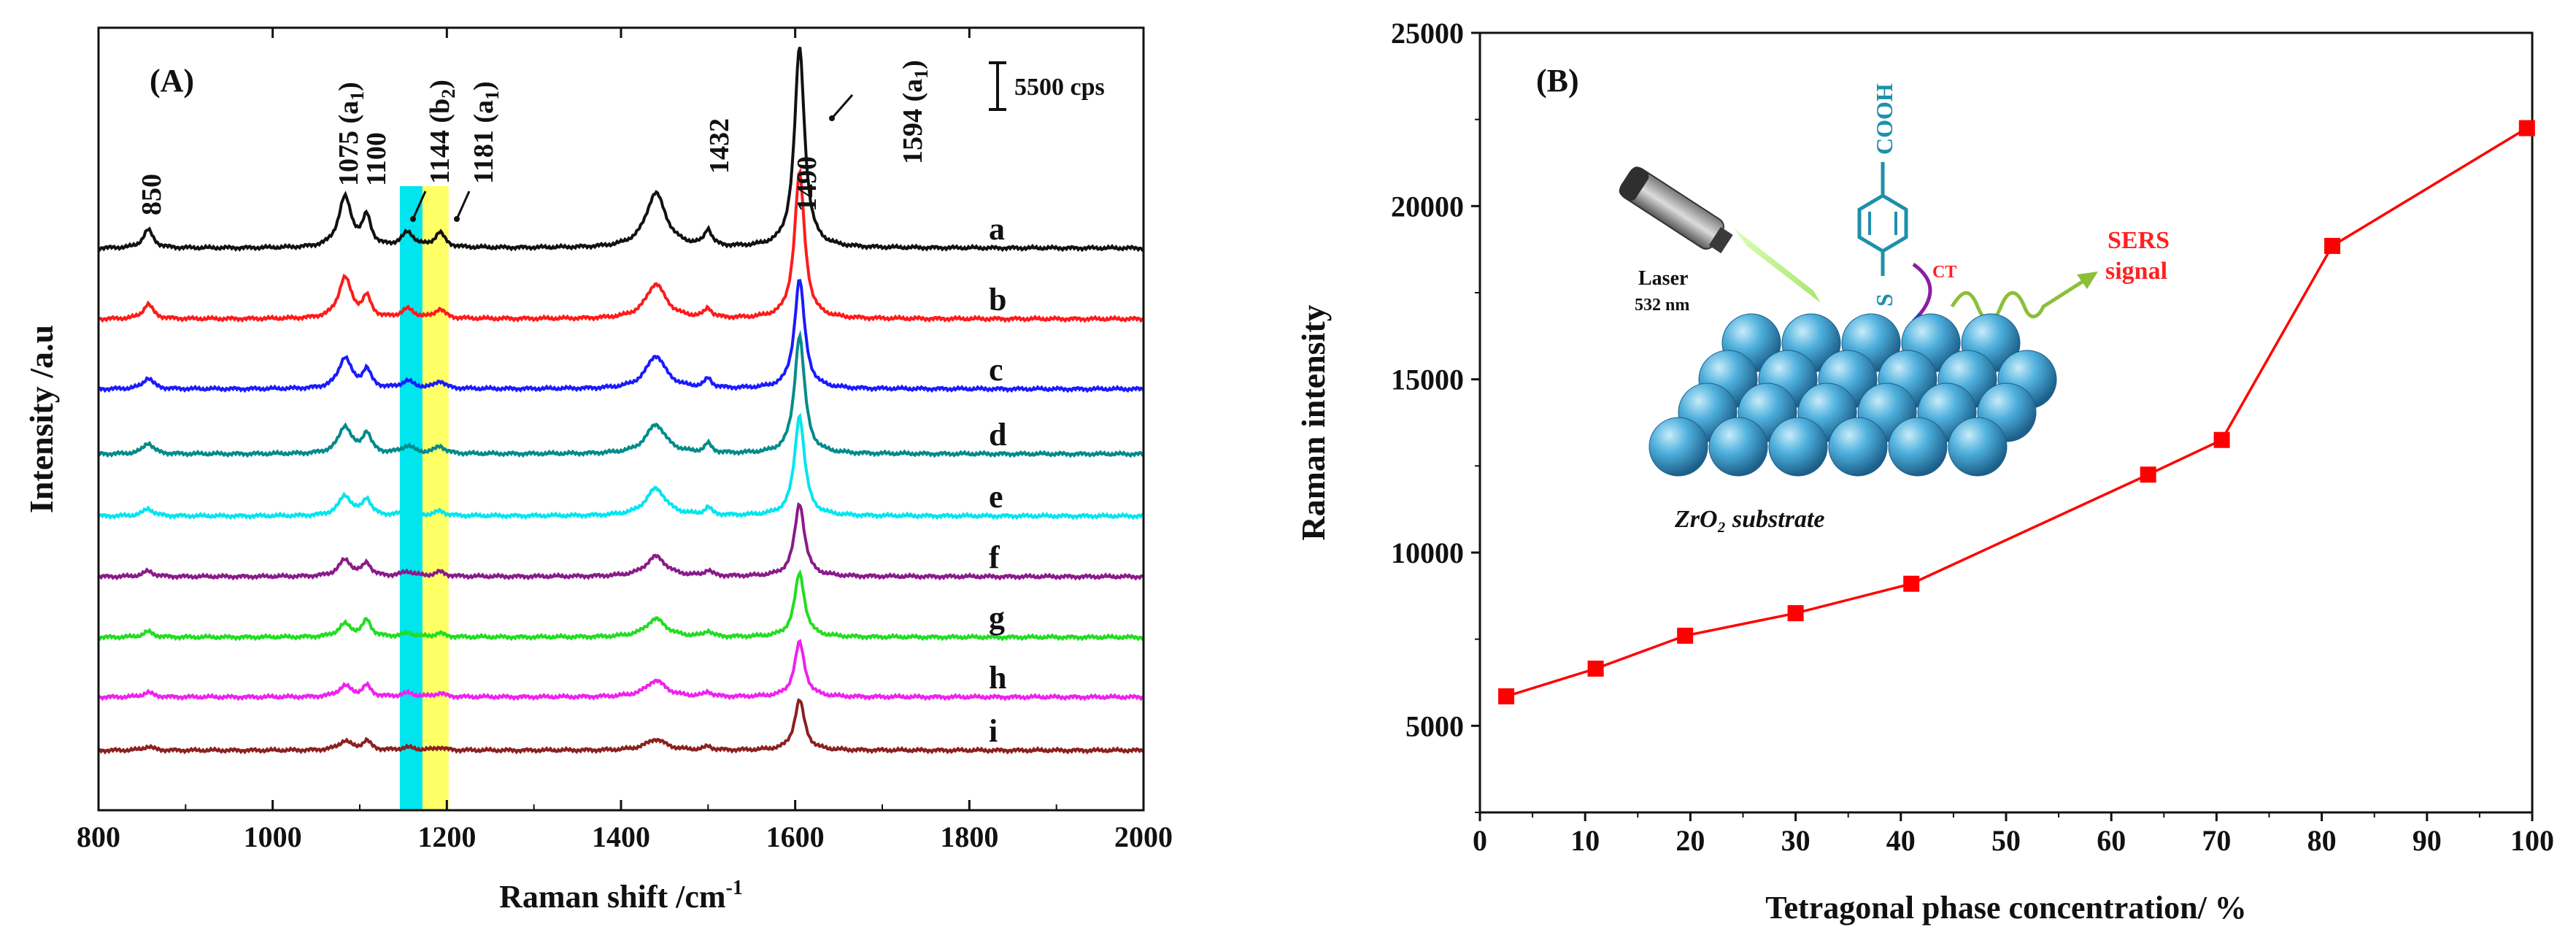  Describe the element at coordinates (2322, 840) in the screenshot. I see `x-tick-label: 80` at that location.